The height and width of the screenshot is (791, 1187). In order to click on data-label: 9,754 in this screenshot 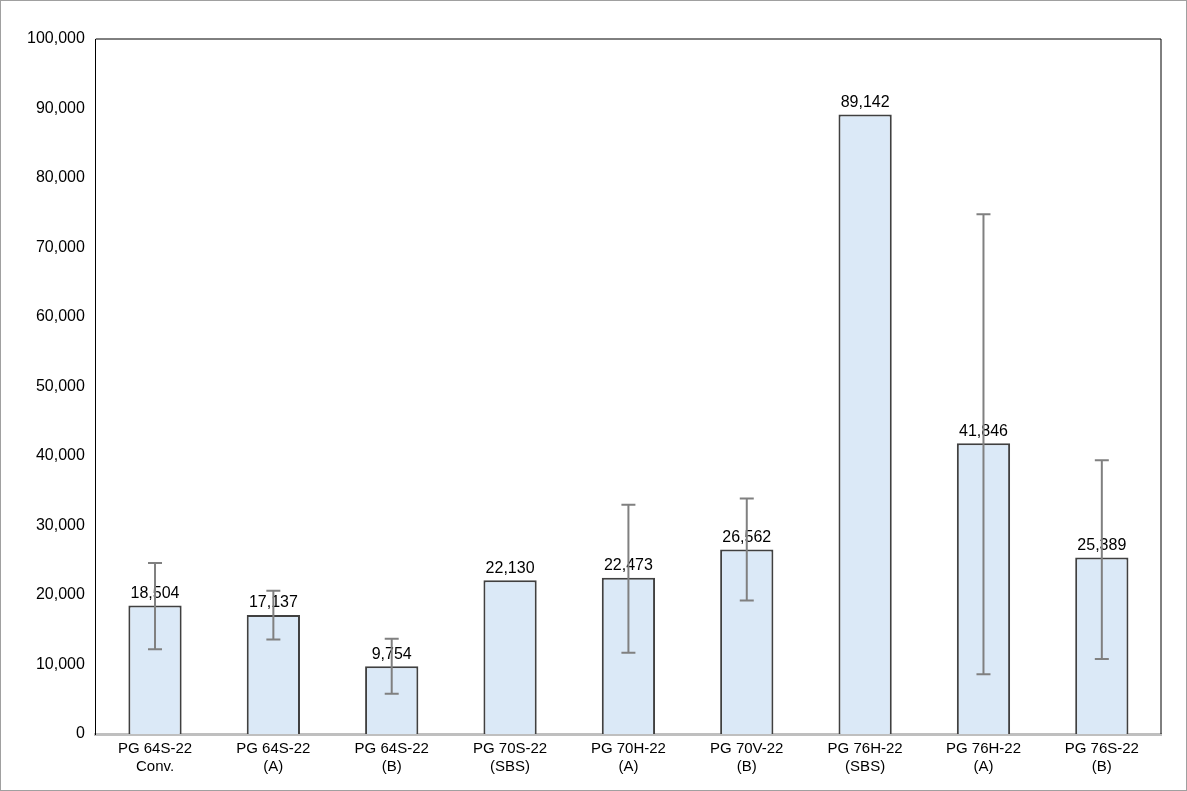, I will do `click(391, 653)`.